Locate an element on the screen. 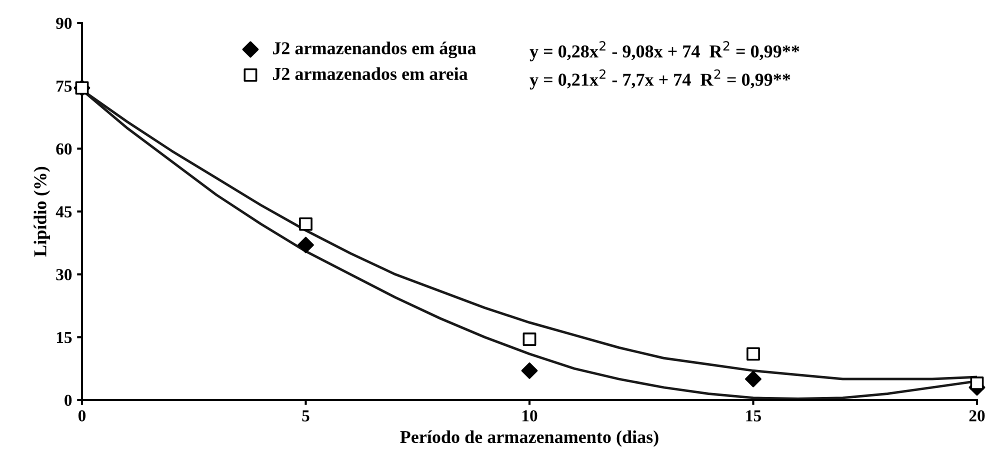 The image size is (988, 453). y-axis-title: Lipídio (%) is located at coordinates (42, 211).